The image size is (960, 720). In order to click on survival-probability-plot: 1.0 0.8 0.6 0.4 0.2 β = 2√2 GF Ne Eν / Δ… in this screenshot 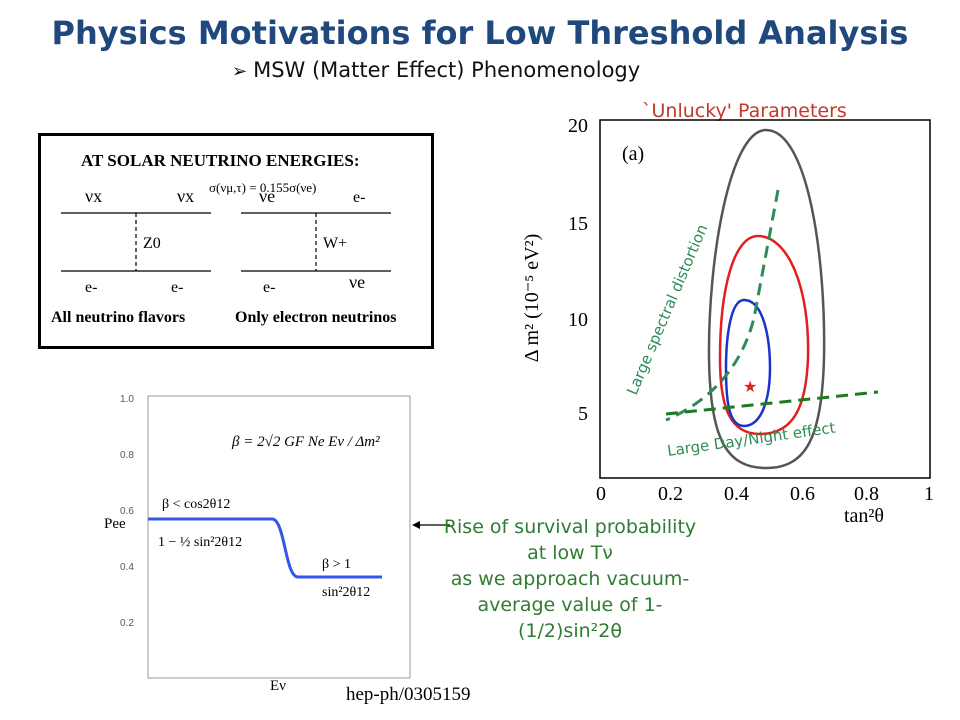, I will do `click(257, 543)`.